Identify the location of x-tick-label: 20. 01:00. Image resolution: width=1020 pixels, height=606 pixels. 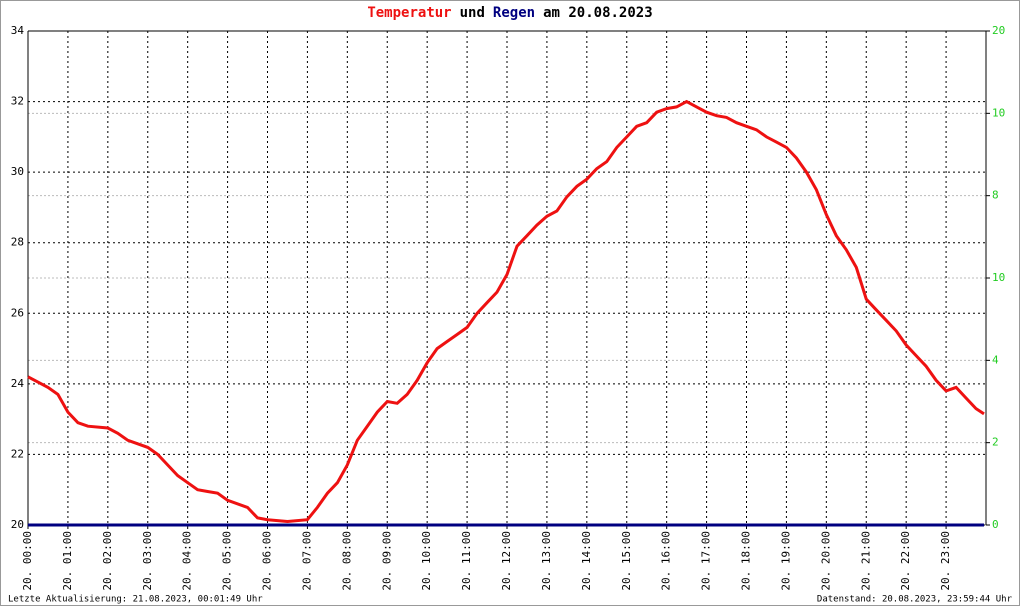
(67, 561).